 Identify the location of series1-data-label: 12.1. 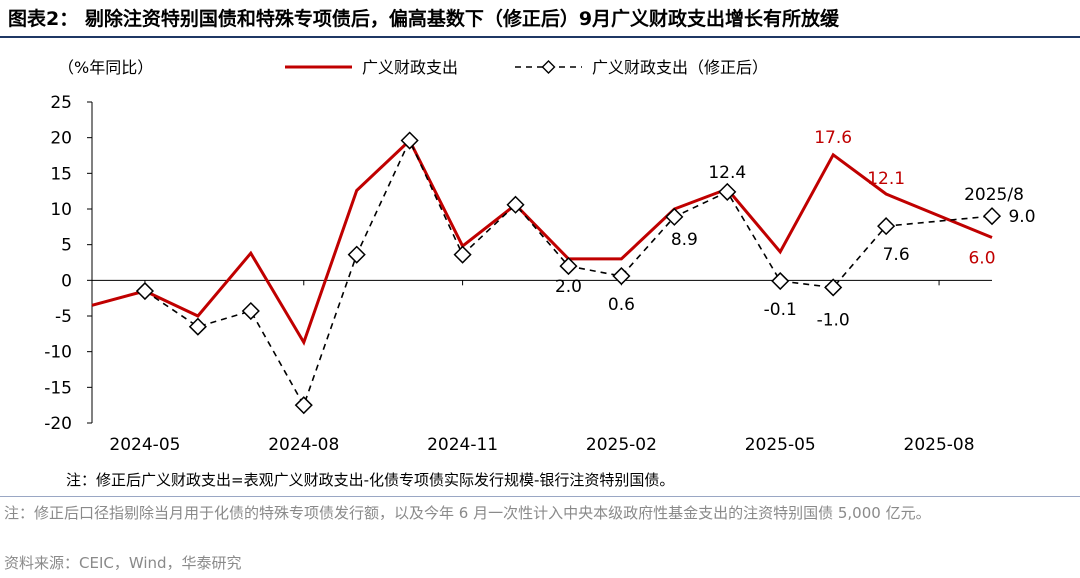
(886, 179).